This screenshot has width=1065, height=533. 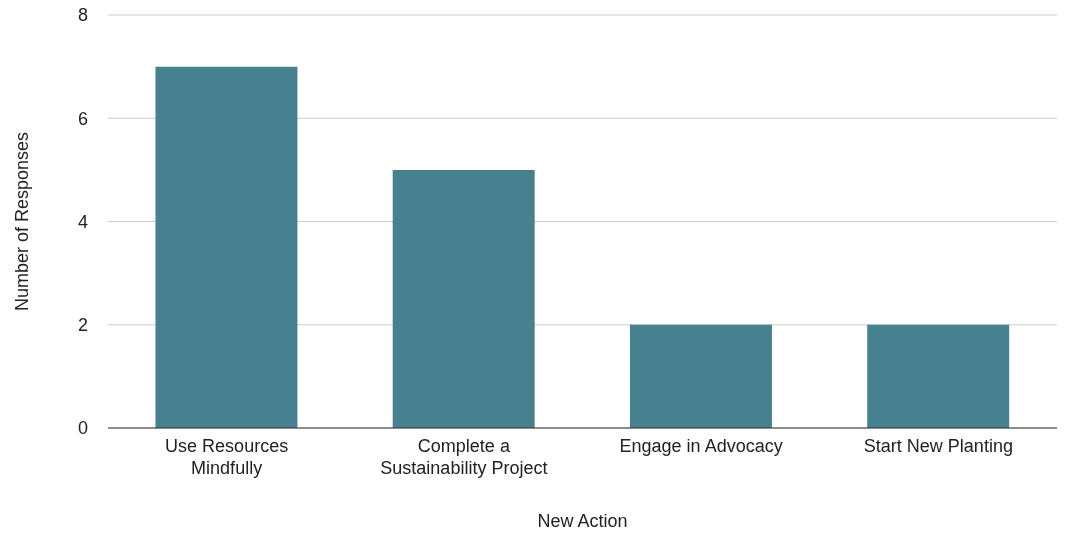 What do you see at coordinates (82, 15) in the screenshot?
I see `y-tick-label: 8` at bounding box center [82, 15].